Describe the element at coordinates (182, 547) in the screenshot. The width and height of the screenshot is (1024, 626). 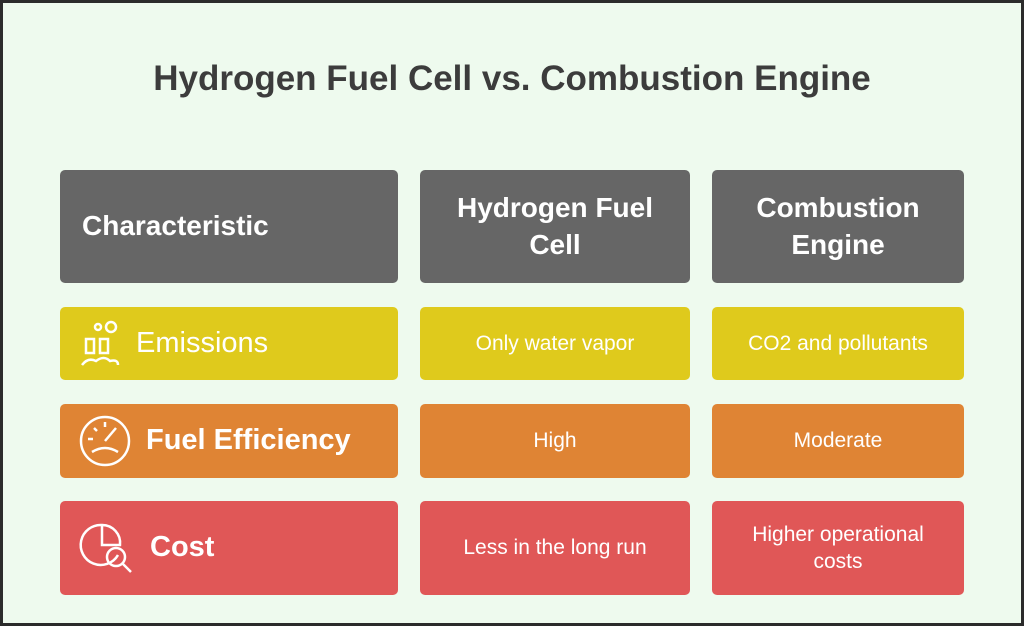
I see `row-label: Cost` at that location.